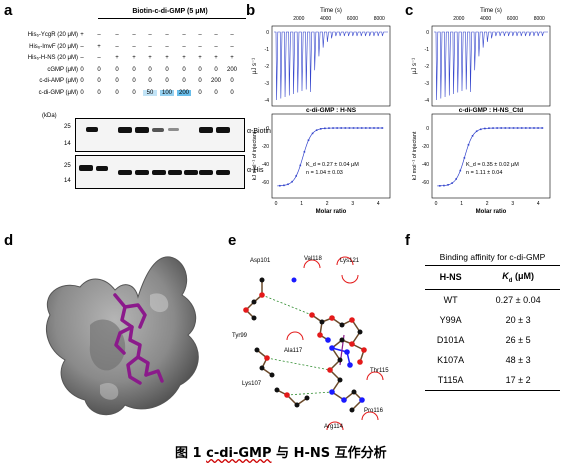  I want to click on his-blot, so click(160, 172).